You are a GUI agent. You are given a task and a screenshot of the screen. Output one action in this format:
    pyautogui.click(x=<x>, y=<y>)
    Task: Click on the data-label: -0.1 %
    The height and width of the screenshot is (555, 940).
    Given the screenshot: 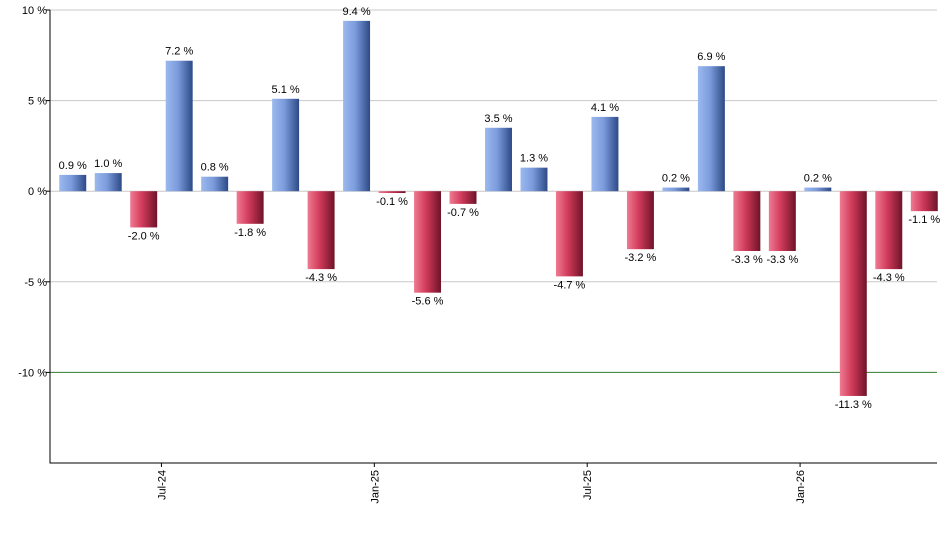 What is the action you would take?
    pyautogui.click(x=392, y=202)
    